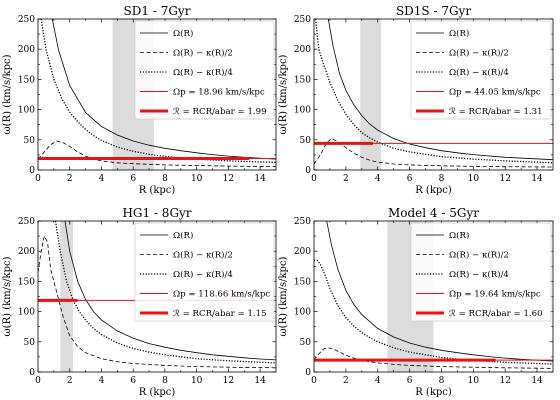 The image size is (560, 400). Describe the element at coordinates (220, 314) in the screenshot. I see `legend-entry: ℛ = RCR/abar = 1.15` at that location.